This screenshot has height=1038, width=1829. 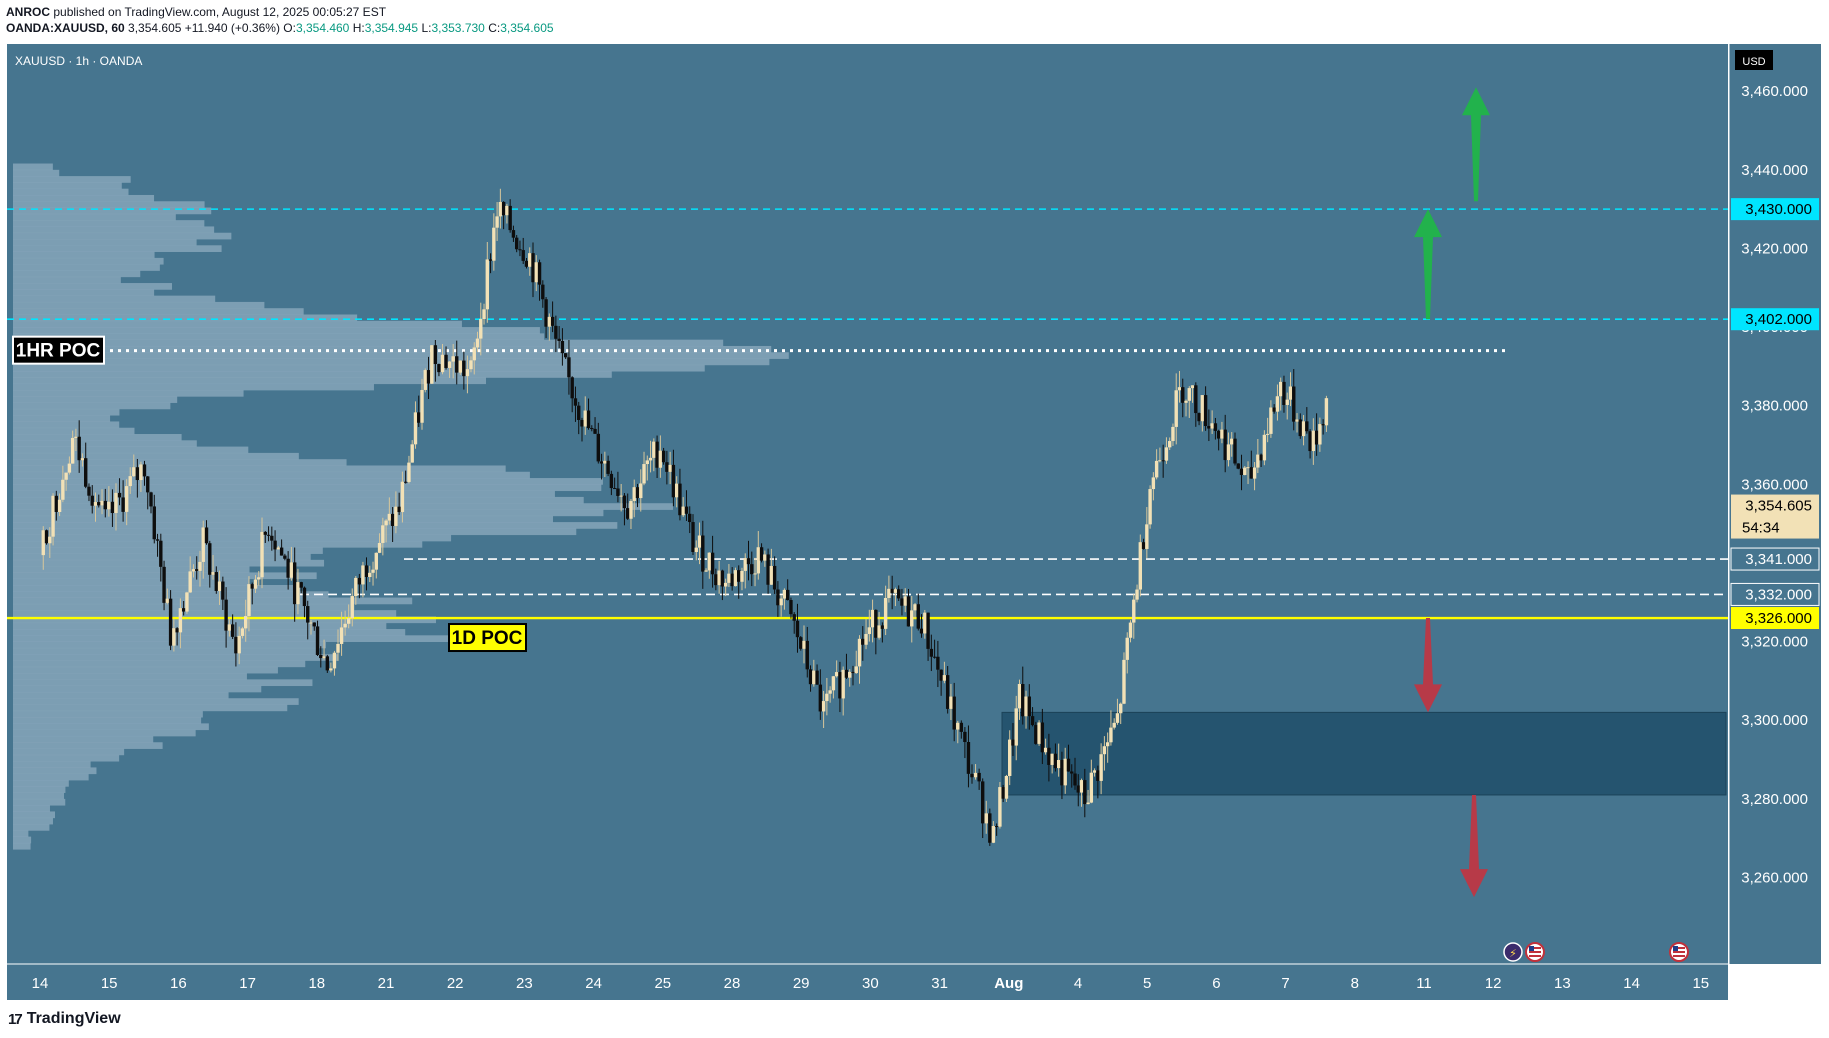 What do you see at coordinates (65, 28) in the screenshot?
I see `symbol-info: OANDA:XAUUSD, 60` at bounding box center [65, 28].